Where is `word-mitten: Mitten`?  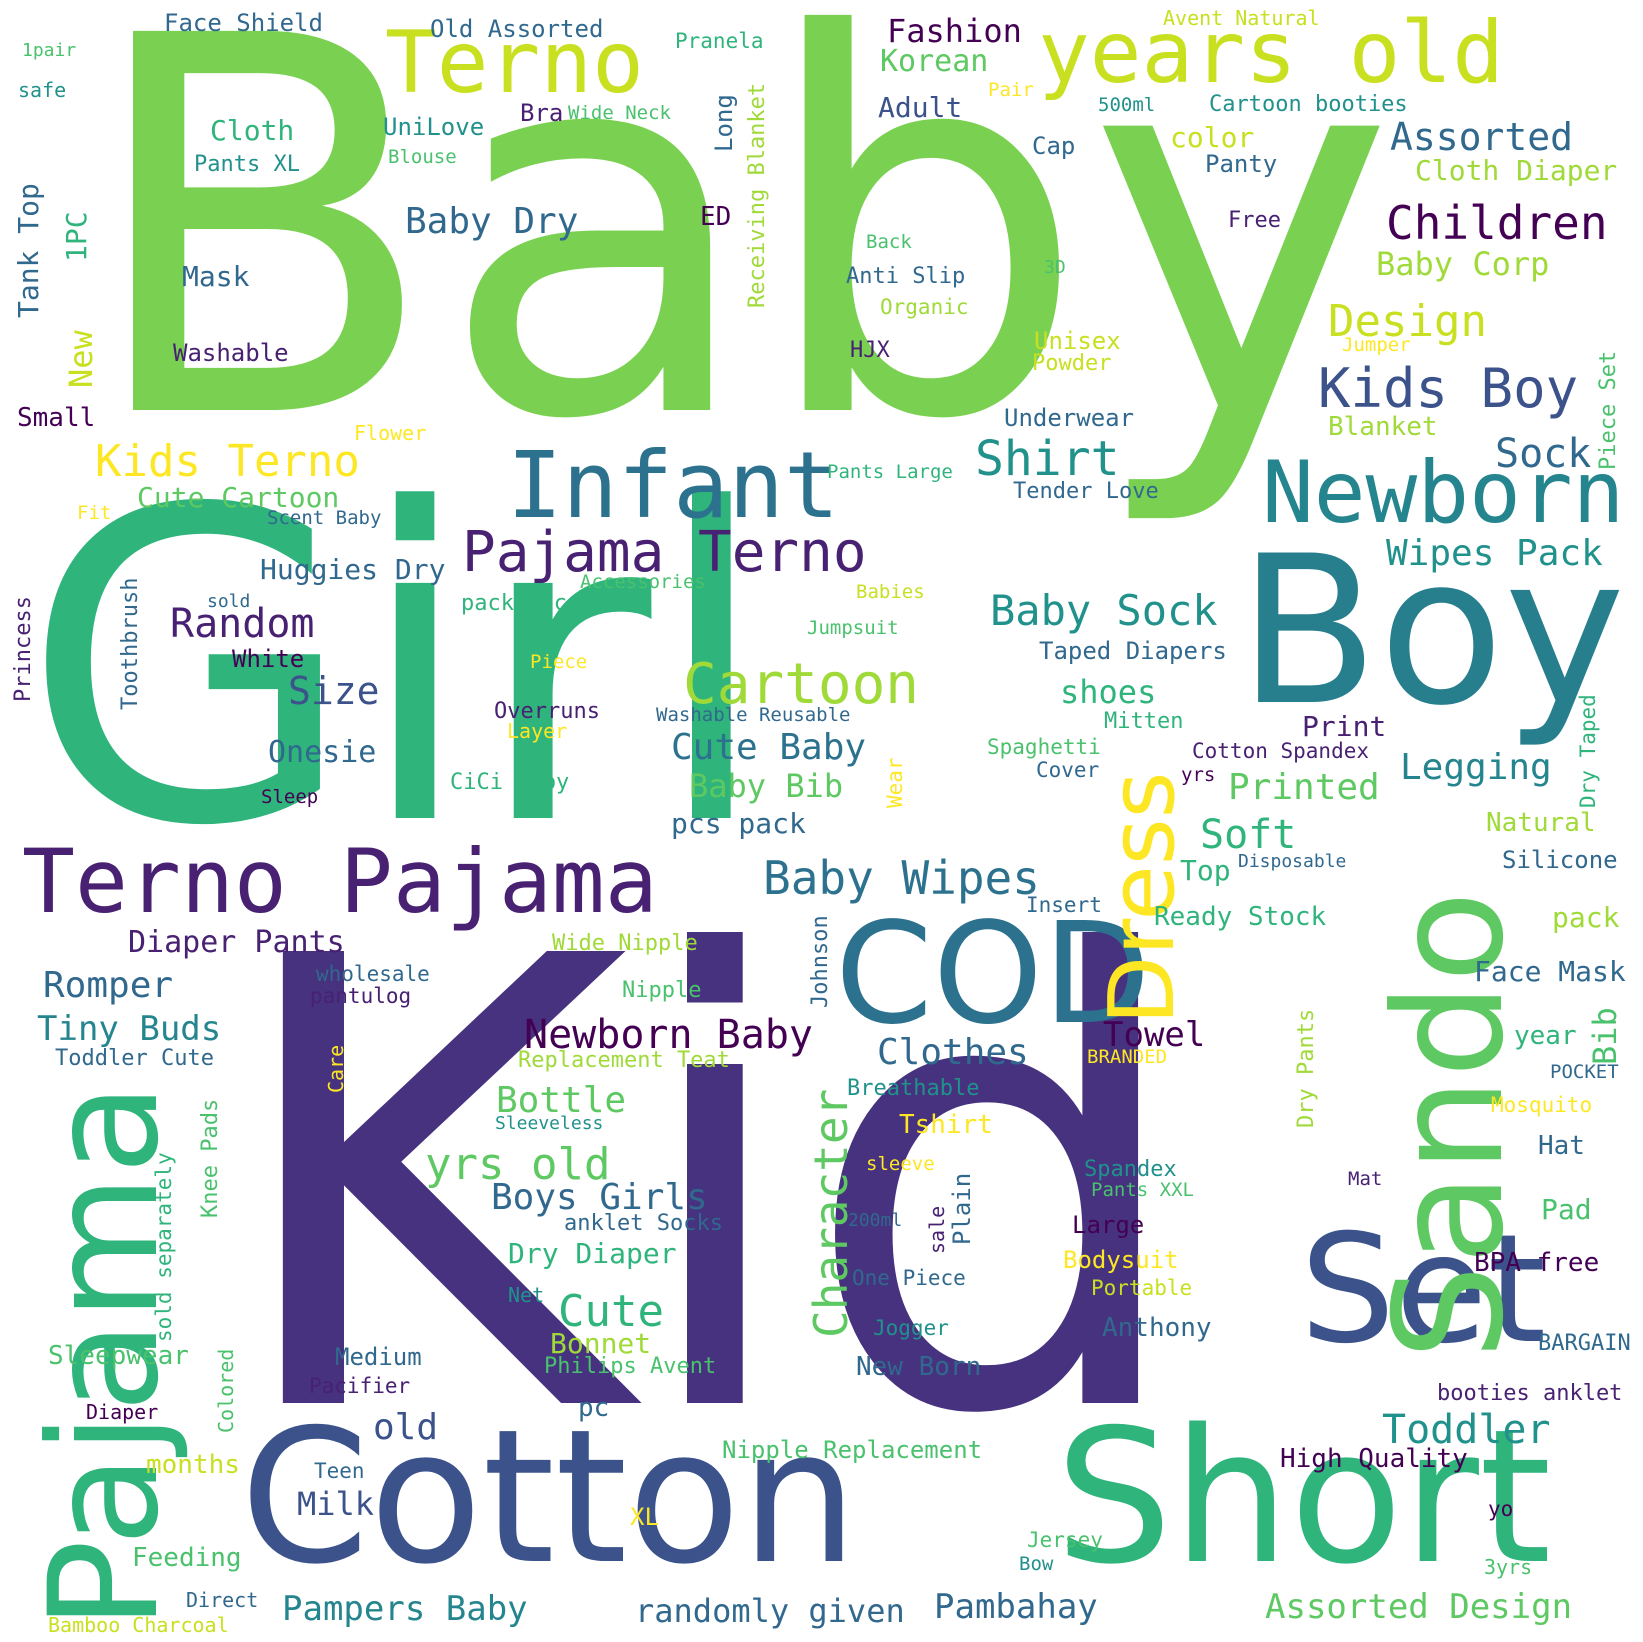 word-mitten: Mitten is located at coordinates (1144, 721).